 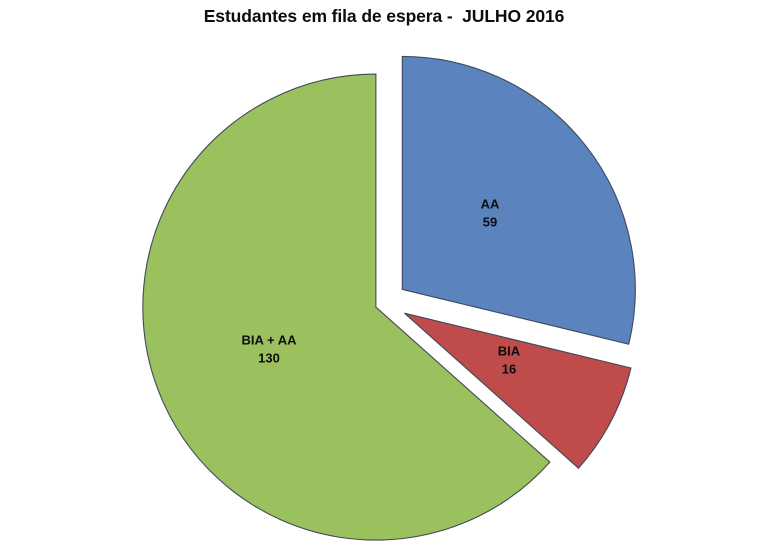 What do you see at coordinates (490, 203) in the screenshot?
I see `pie-slice-label-aa: AA` at bounding box center [490, 203].